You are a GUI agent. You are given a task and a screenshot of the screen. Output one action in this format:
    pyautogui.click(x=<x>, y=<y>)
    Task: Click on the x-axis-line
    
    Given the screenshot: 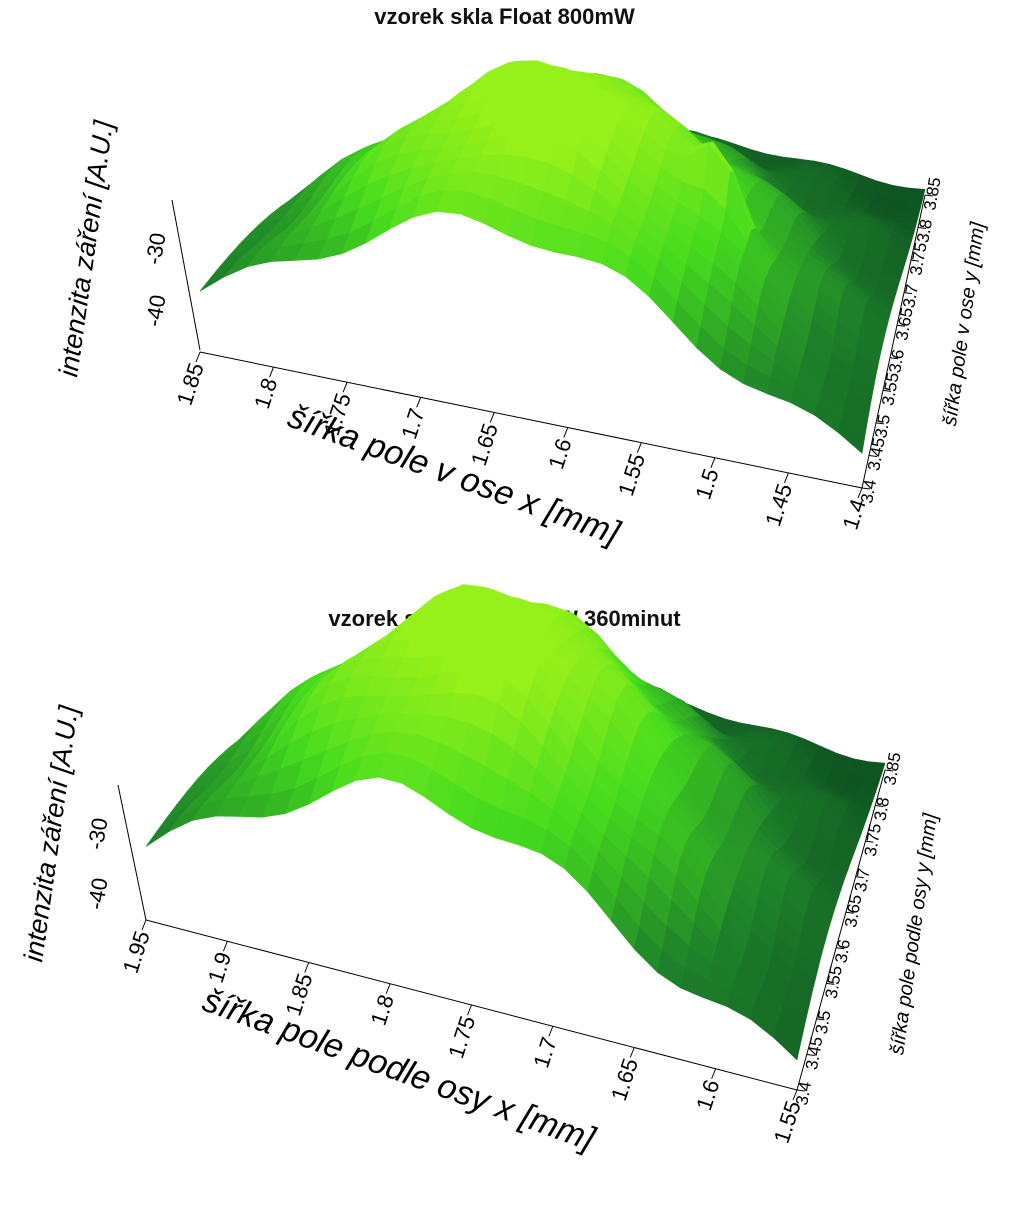 What is the action you would take?
    pyautogui.click(x=531, y=420)
    